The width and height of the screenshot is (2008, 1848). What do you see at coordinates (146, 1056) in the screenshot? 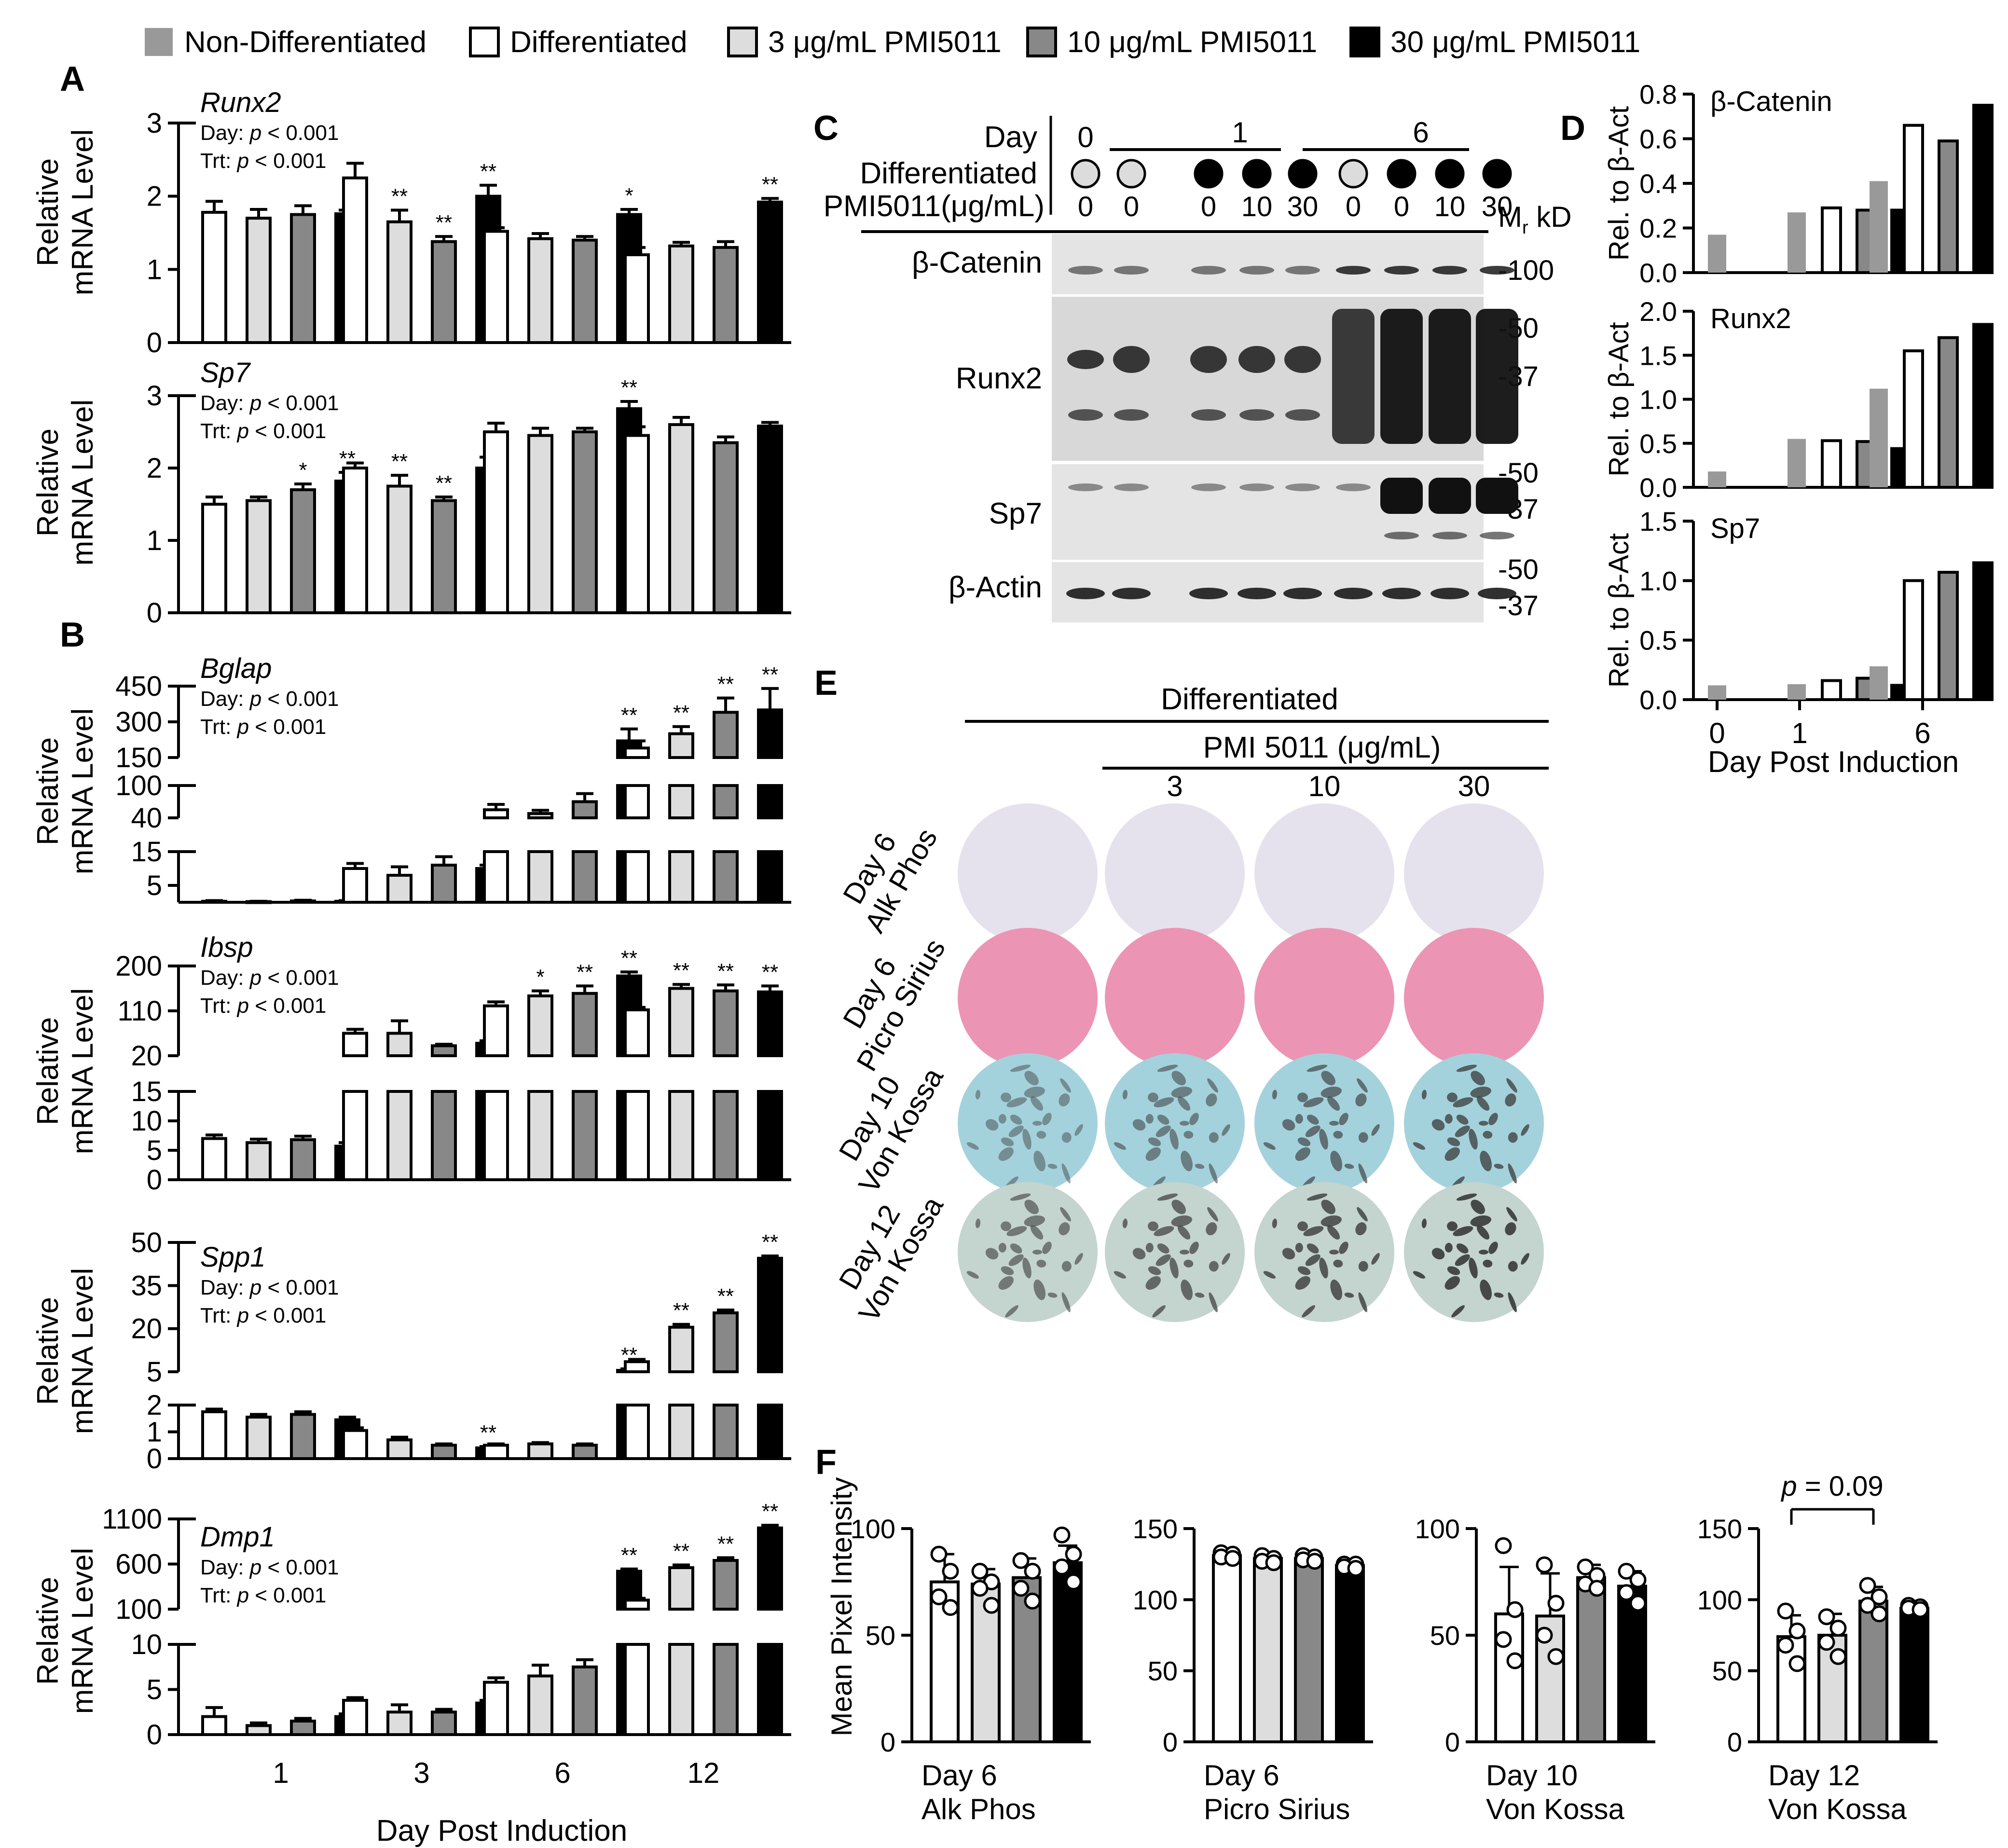
I see `y-tick-label: 20` at bounding box center [146, 1056].